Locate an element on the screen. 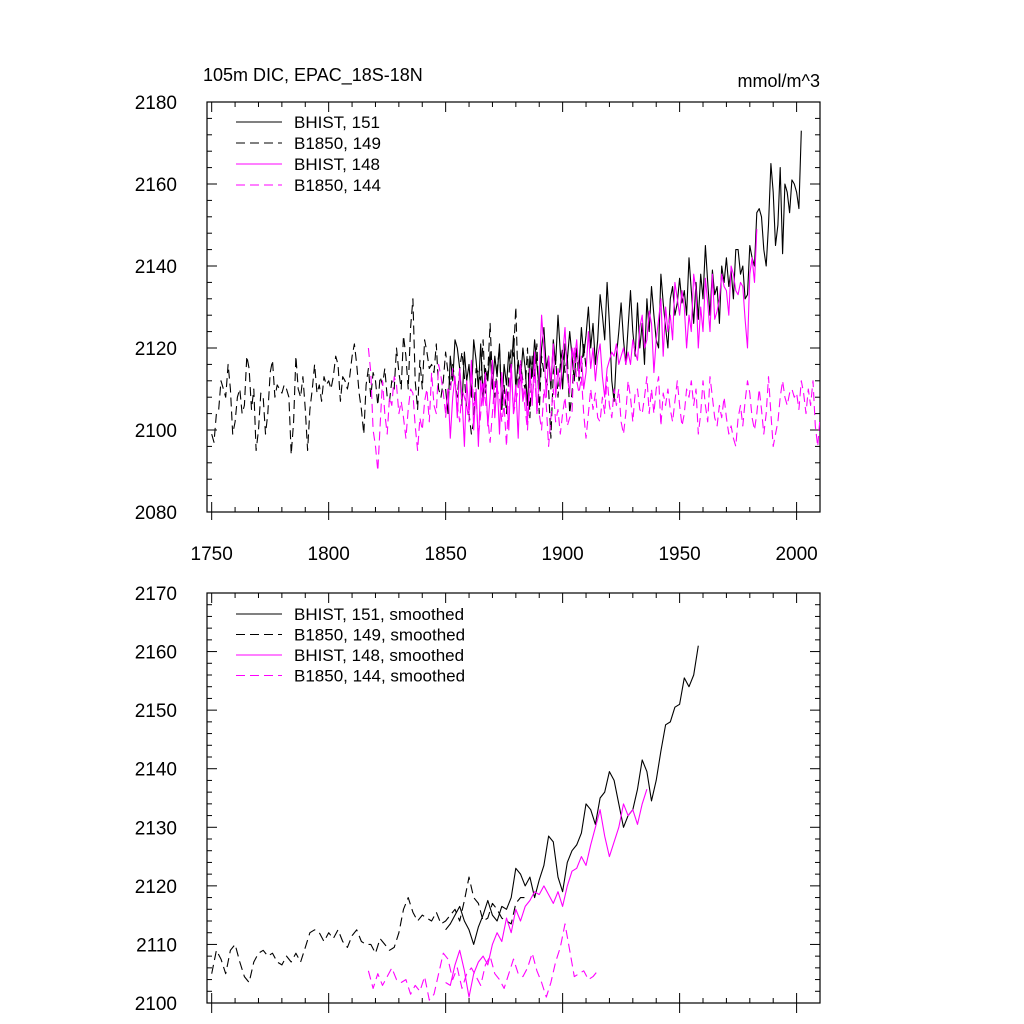 This screenshot has height=1024, width=1024. x-tick-label: 2000 is located at coordinates (796, 554).